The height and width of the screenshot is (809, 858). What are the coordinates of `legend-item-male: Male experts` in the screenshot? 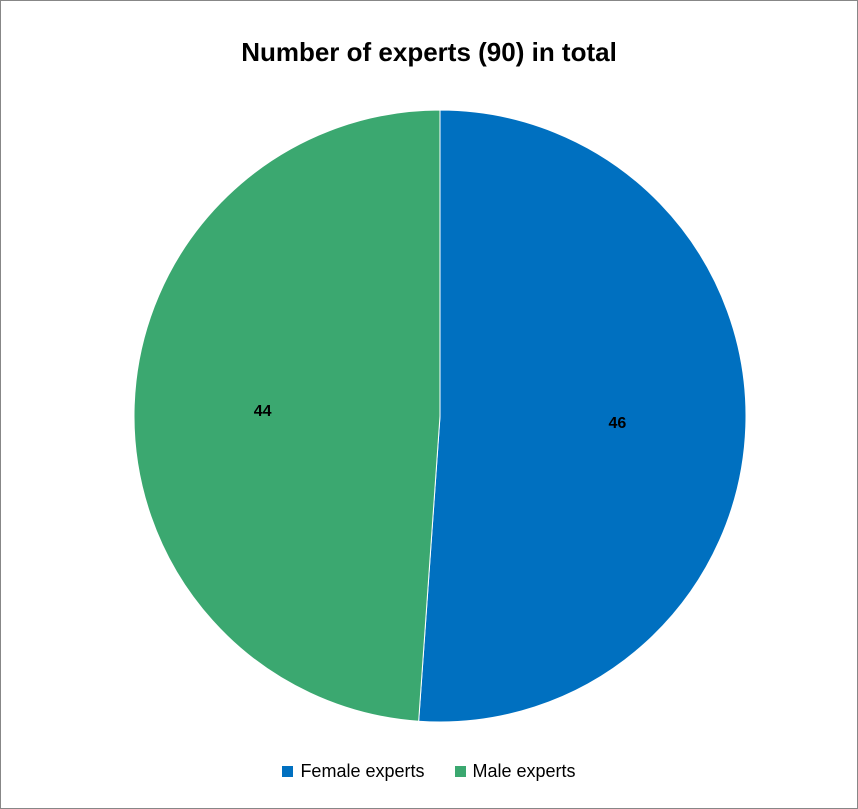 It's located at (515, 771).